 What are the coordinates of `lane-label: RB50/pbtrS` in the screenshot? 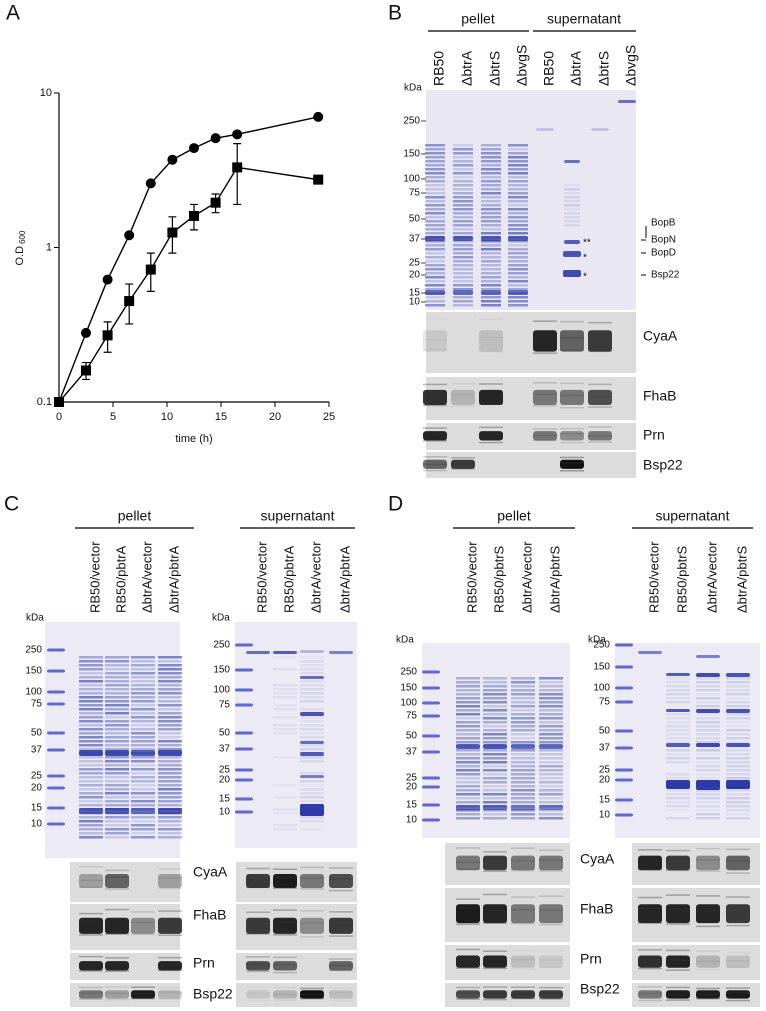 It's located at (681, 579).